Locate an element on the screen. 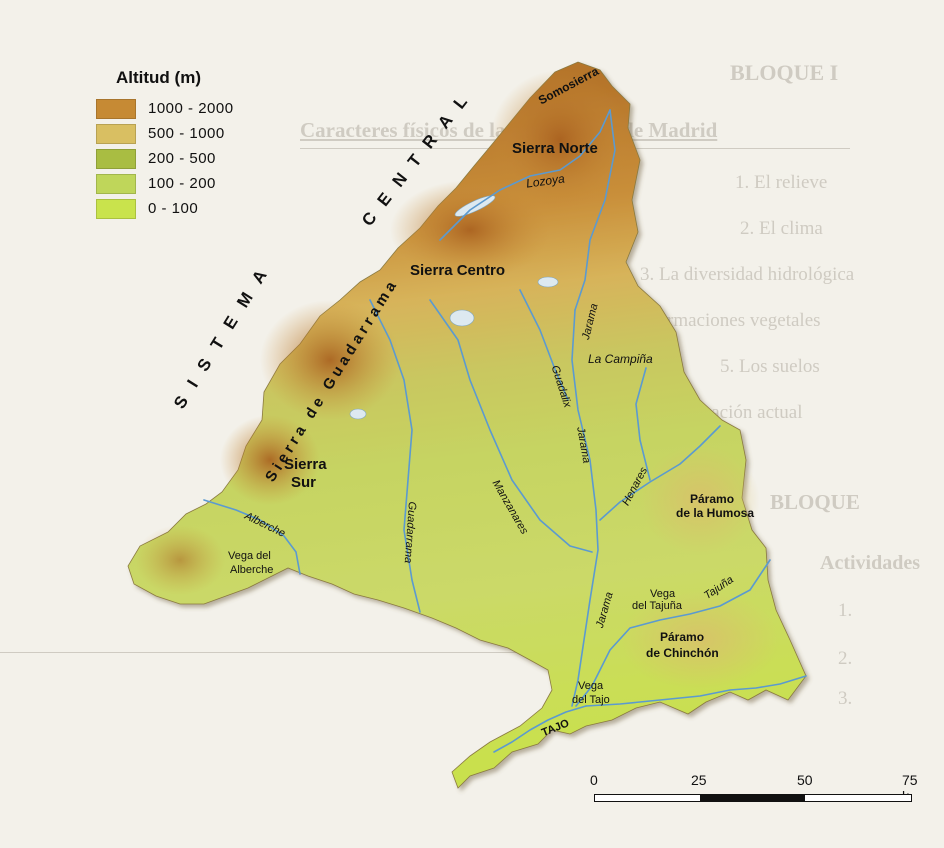 Image resolution: width=944 pixels, height=848 pixels. reservoir-valmayor is located at coordinates (358, 414).